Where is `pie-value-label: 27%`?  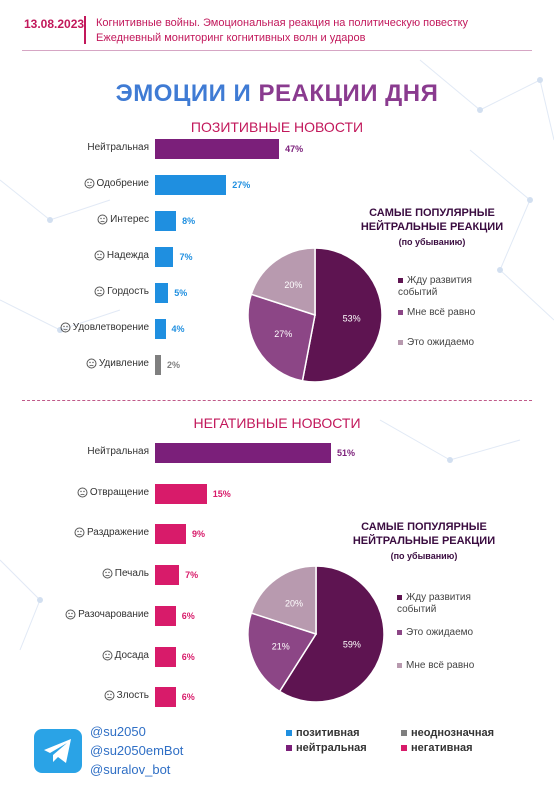
pie-value-label: 27% is located at coordinates (283, 334).